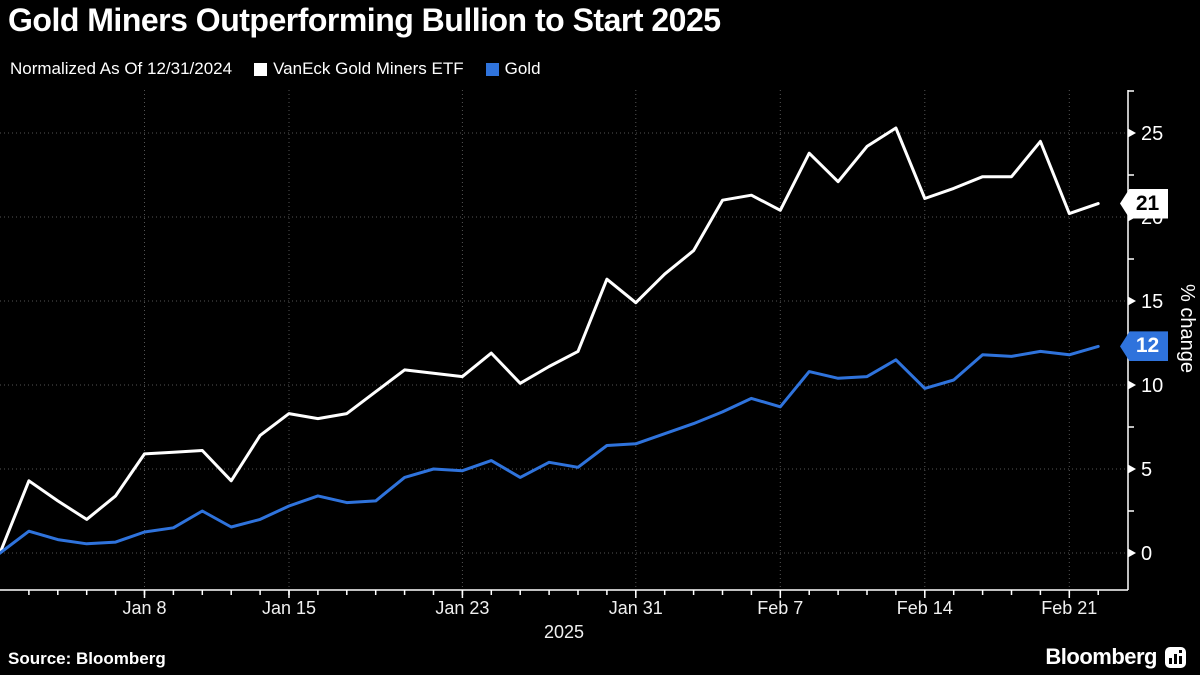 This screenshot has height=675, width=1200. I want to click on legend-label-gold: Gold, so click(522, 68).